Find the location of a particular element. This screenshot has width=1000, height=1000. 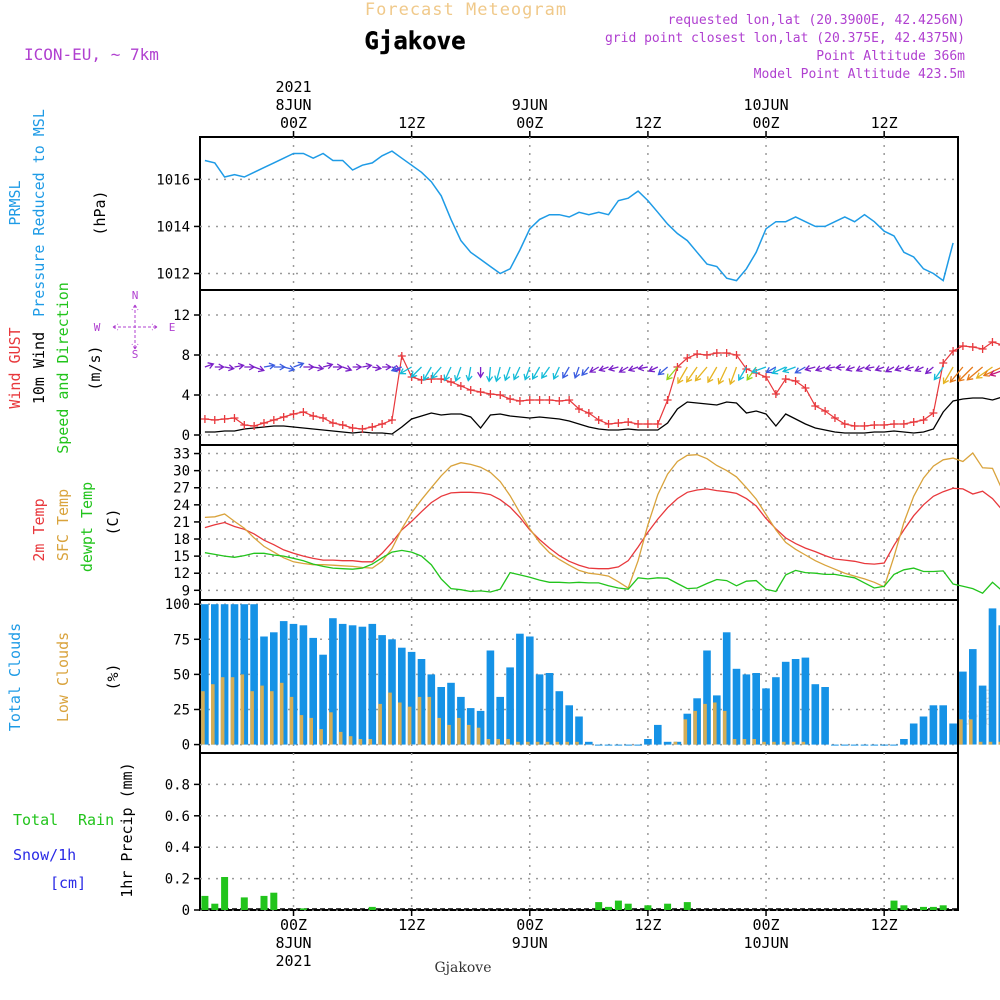

y-tick-label: 12 is located at coordinates (181, 574).